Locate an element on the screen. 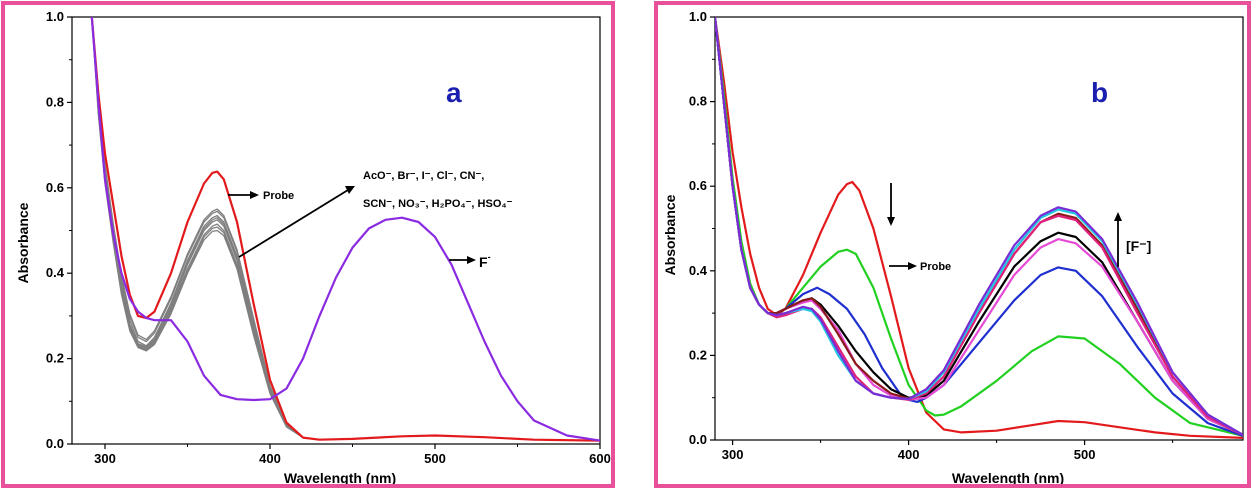 The height and width of the screenshot is (493, 1253). fluoride-arrowhead-a is located at coordinates (471, 260).